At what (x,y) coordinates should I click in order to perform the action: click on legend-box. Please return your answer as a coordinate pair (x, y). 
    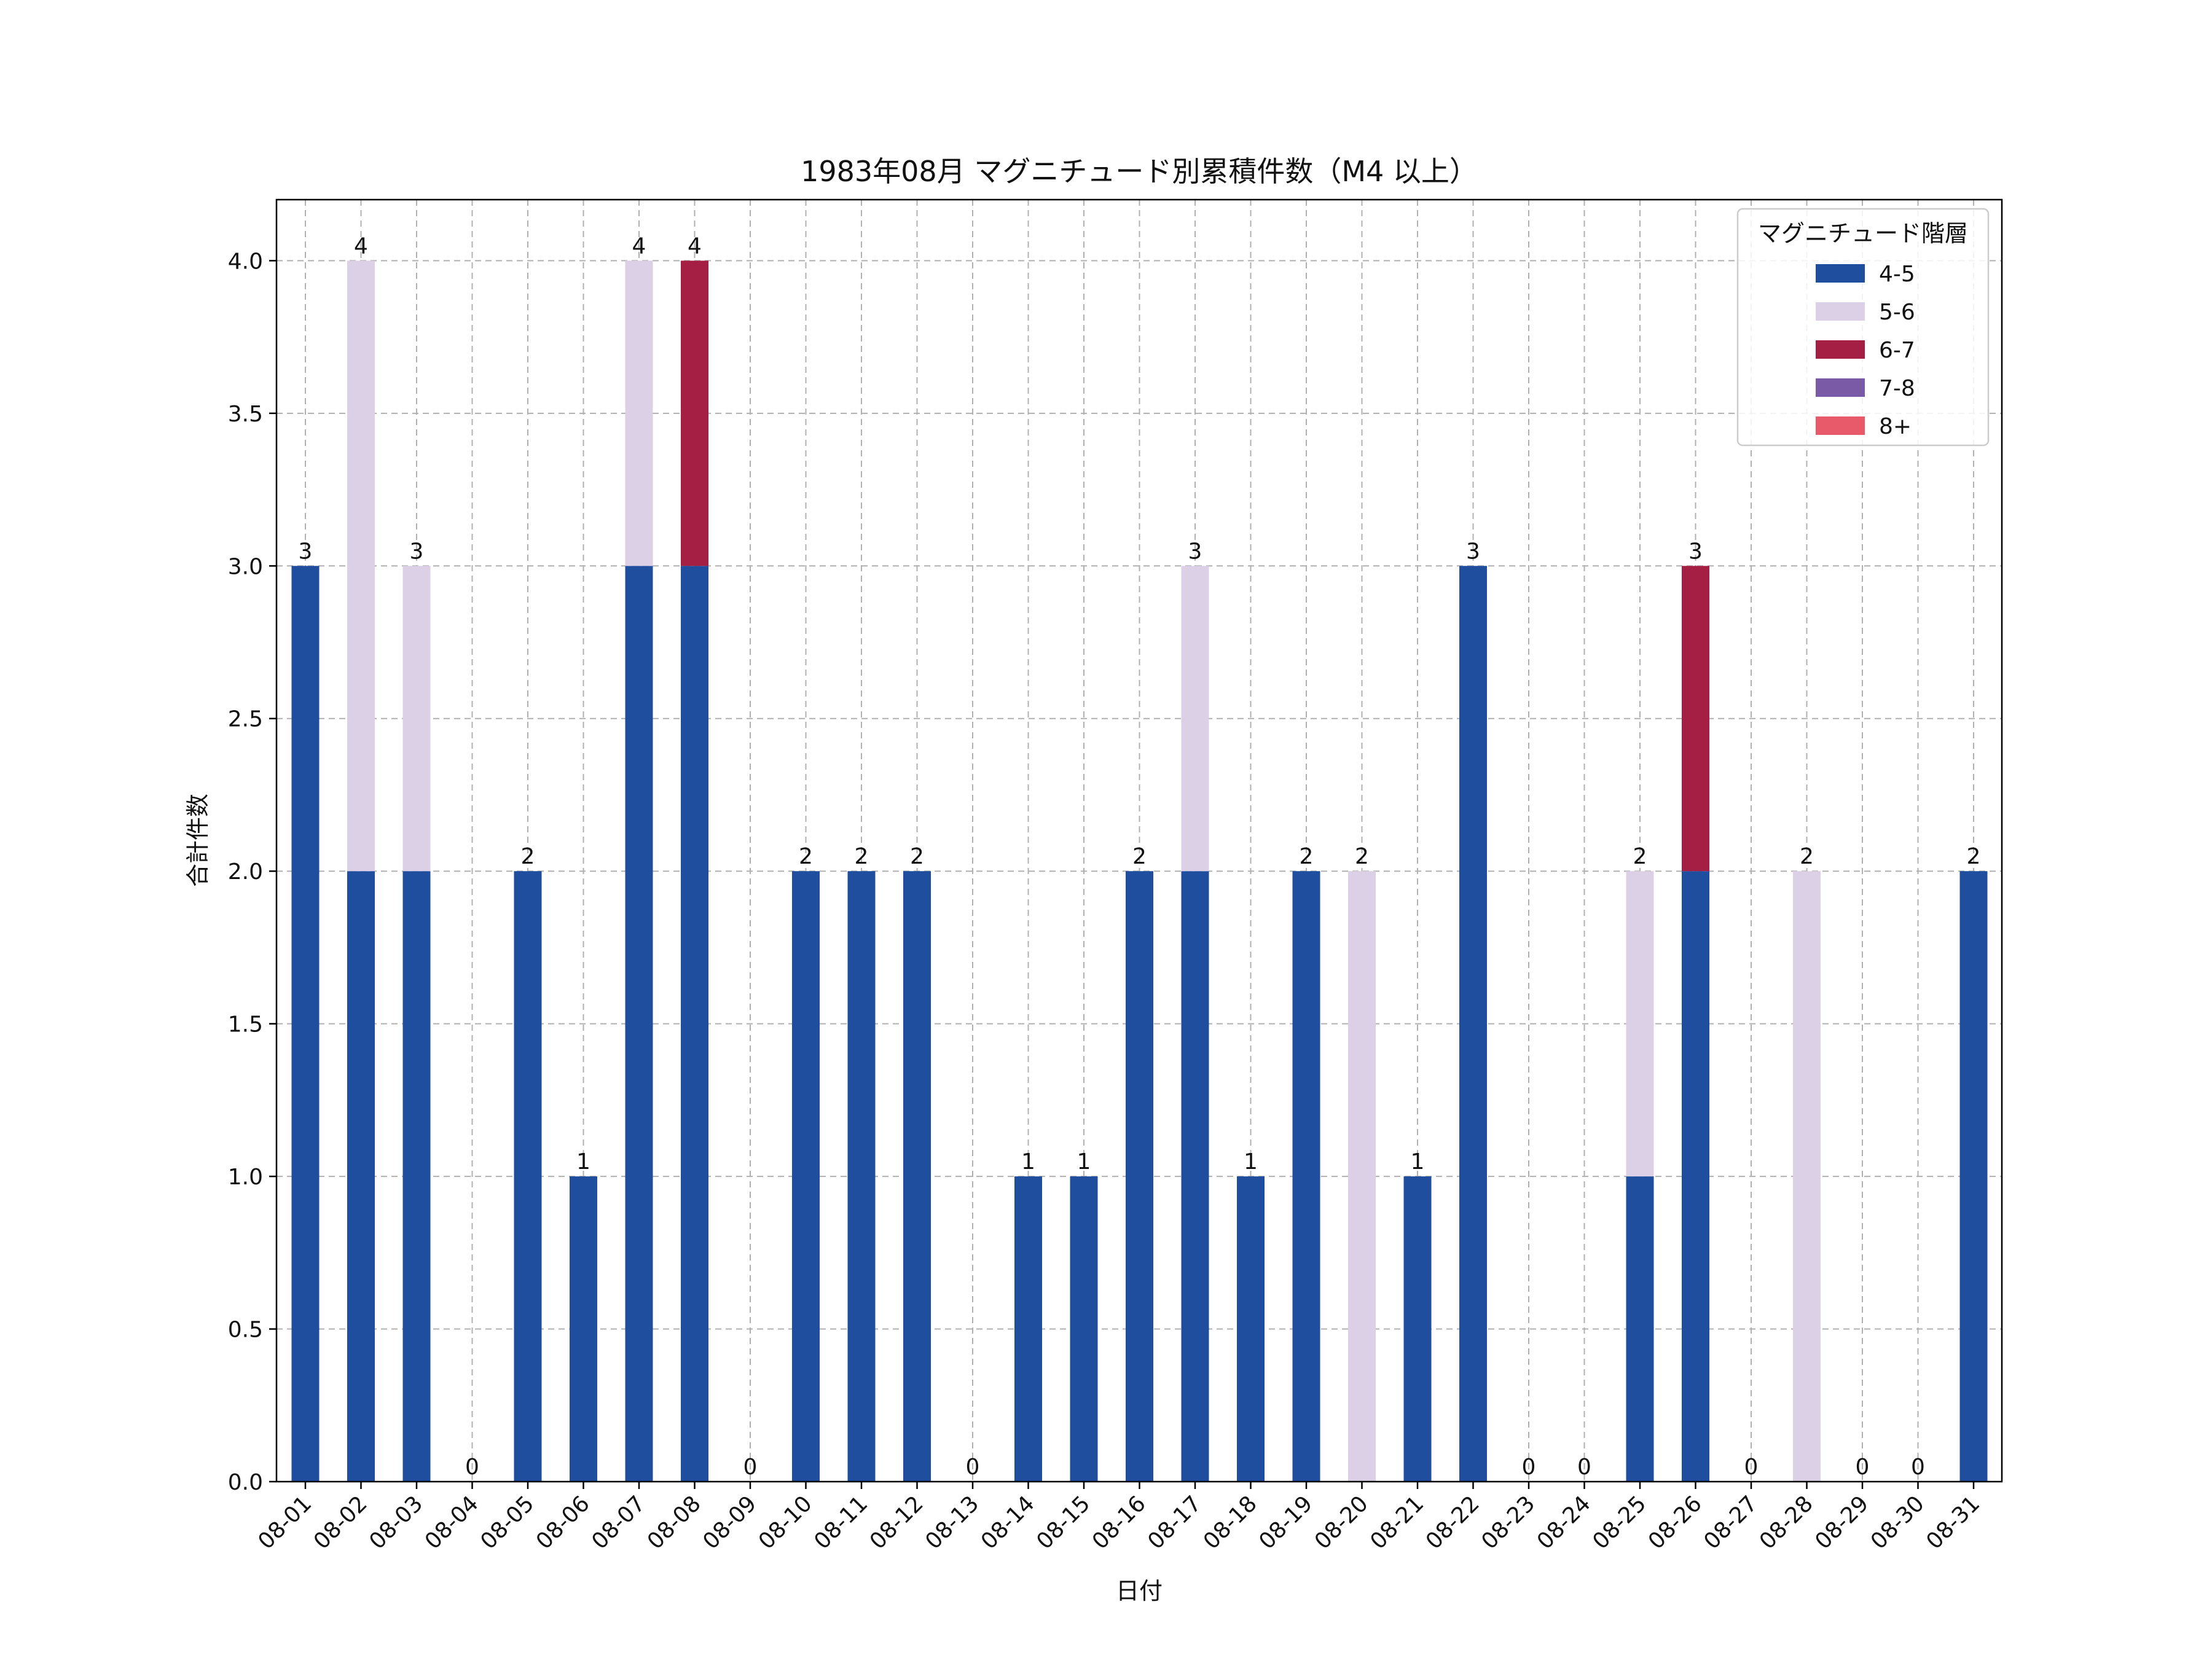
    Looking at the image, I should click on (1863, 327).